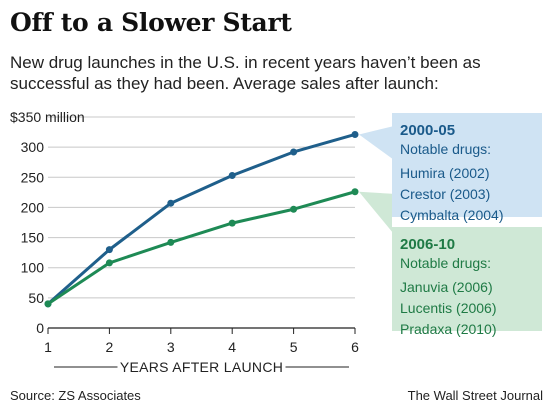 Image resolution: width=555 pixels, height=420 pixels. What do you see at coordinates (33, 177) in the screenshot?
I see `y-tick-label: 250` at bounding box center [33, 177].